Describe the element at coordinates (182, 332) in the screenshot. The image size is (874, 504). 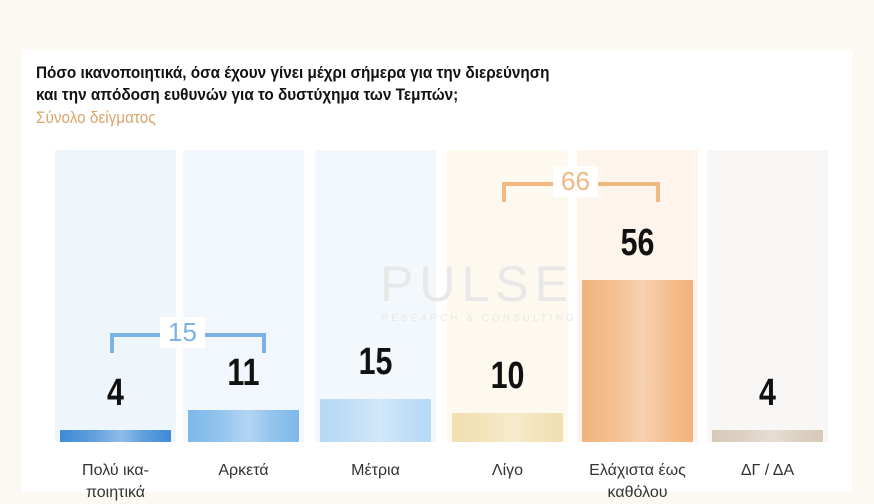
I see `group-total-label: 15` at that location.